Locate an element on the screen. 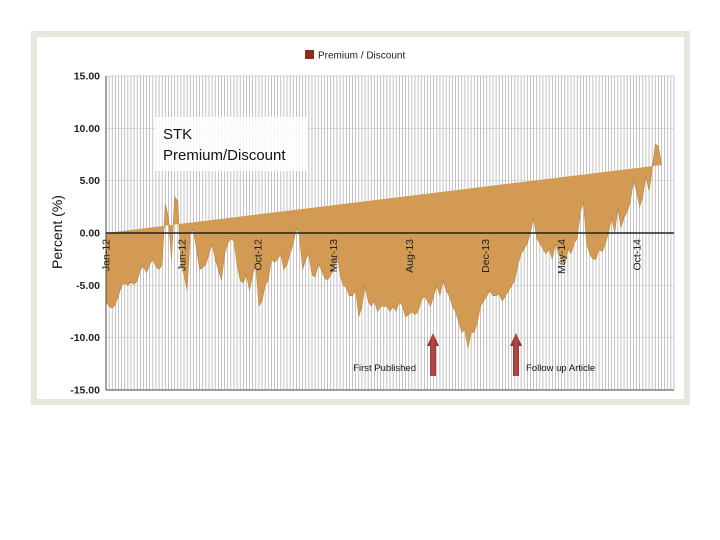 The height and width of the screenshot is (540, 720). y-tick-label: 10.00 is located at coordinates (87, 129).